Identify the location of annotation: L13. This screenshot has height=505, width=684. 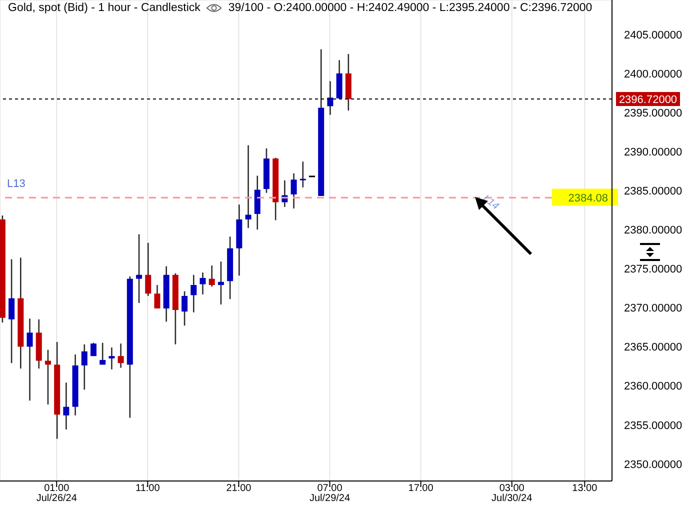
(16, 184).